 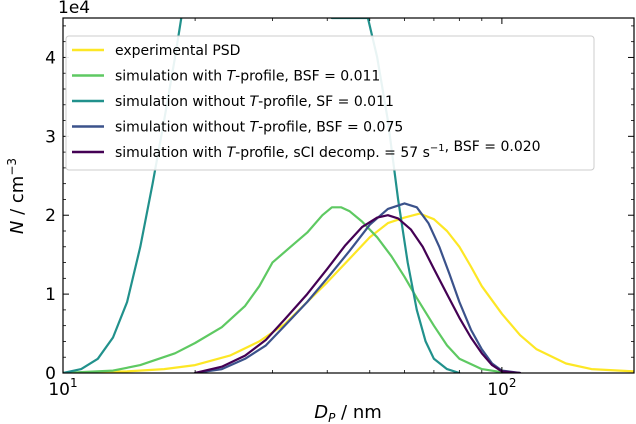 I want to click on y-tick-label: 1, so click(x=50, y=295).